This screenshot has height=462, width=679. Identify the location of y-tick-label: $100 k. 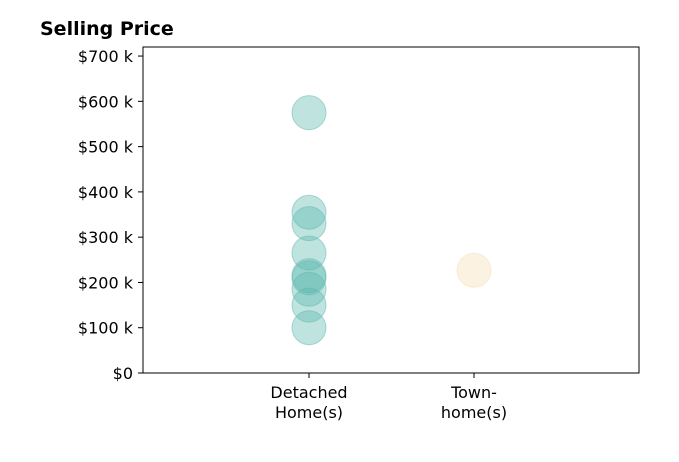
(106, 328).